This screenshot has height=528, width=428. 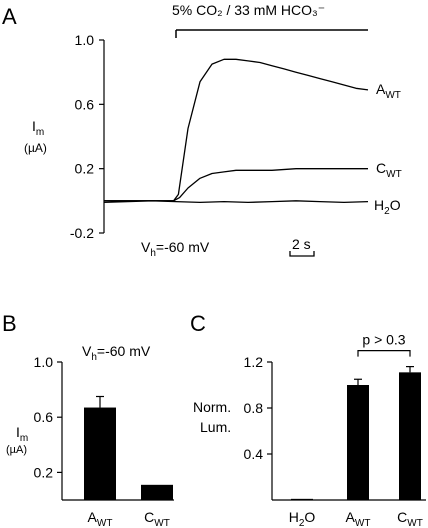 What do you see at coordinates (87, 136) in the screenshot?
I see `y-ticks: 1.0 0.6 0.2 -0.2` at bounding box center [87, 136].